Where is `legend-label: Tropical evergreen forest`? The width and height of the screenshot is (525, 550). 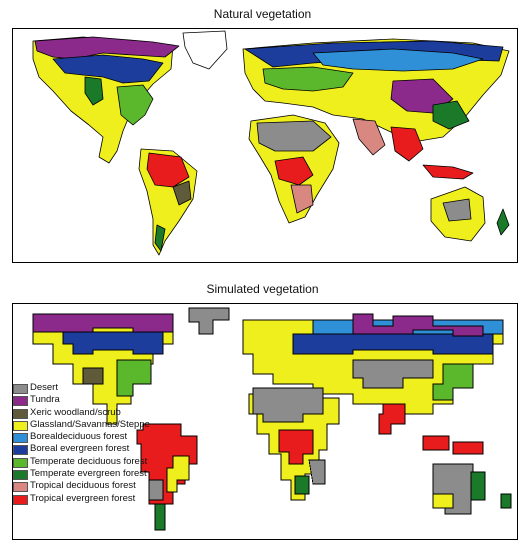 legend-label: Tropical evergreen forest is located at coordinates (83, 498).